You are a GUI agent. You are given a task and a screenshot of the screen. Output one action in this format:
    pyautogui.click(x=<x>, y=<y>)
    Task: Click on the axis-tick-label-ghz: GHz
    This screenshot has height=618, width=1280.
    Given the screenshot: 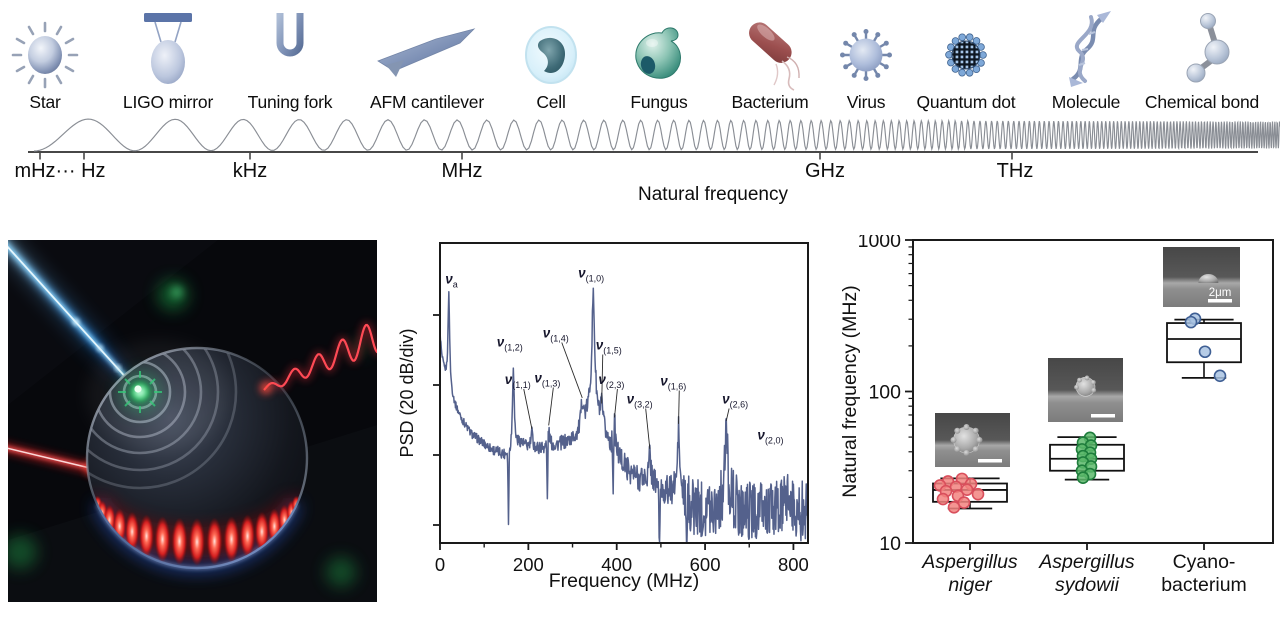 What is the action you would take?
    pyautogui.click(x=825, y=171)
    